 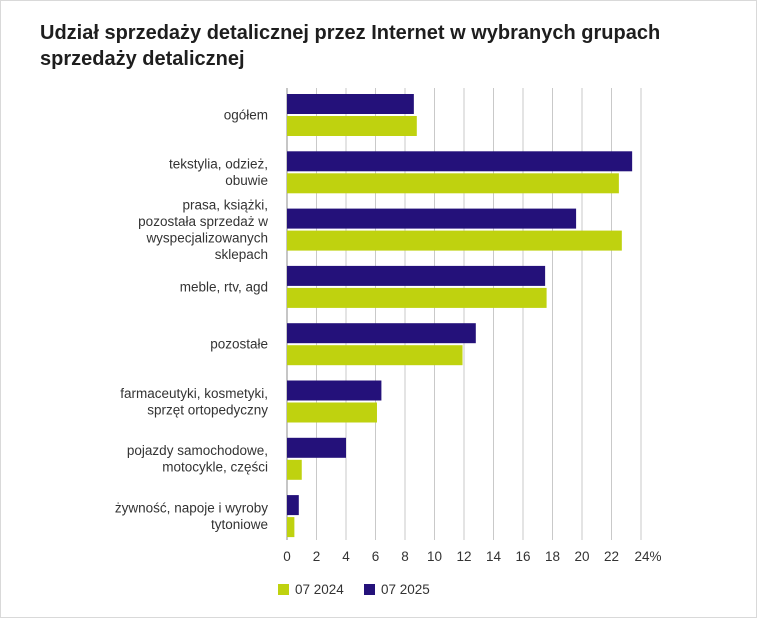 I want to click on category-label: meble, rtv, agd, so click(x=224, y=286).